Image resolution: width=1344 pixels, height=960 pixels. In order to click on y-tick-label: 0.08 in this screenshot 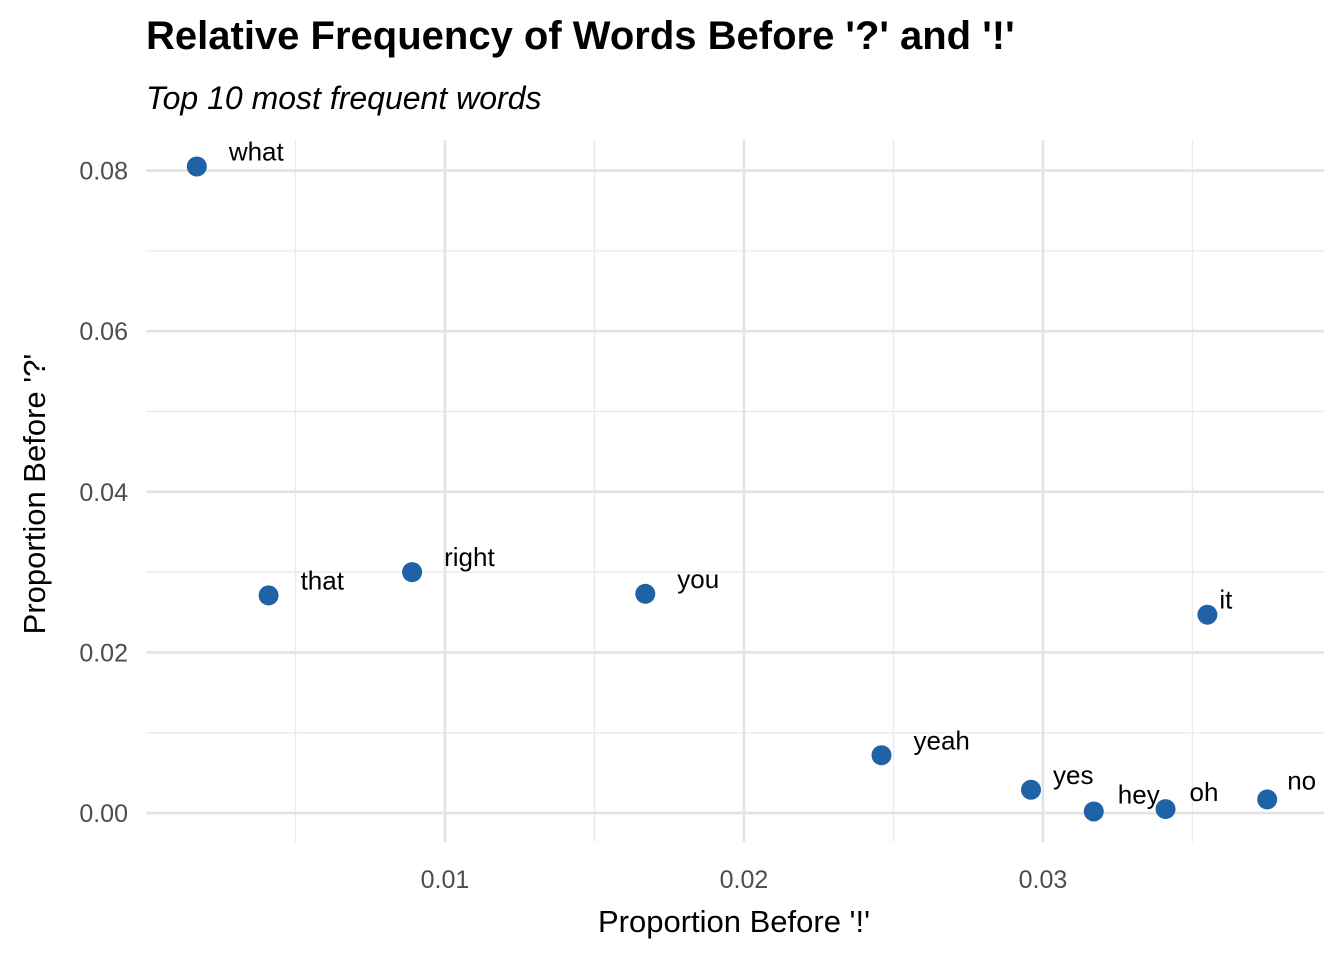, I will do `click(103, 172)`.